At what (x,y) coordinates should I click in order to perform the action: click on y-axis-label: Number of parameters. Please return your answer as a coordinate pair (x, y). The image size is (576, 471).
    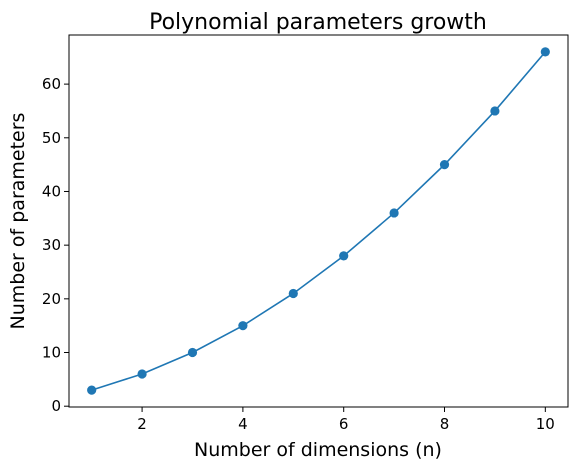
    Looking at the image, I should click on (18, 221).